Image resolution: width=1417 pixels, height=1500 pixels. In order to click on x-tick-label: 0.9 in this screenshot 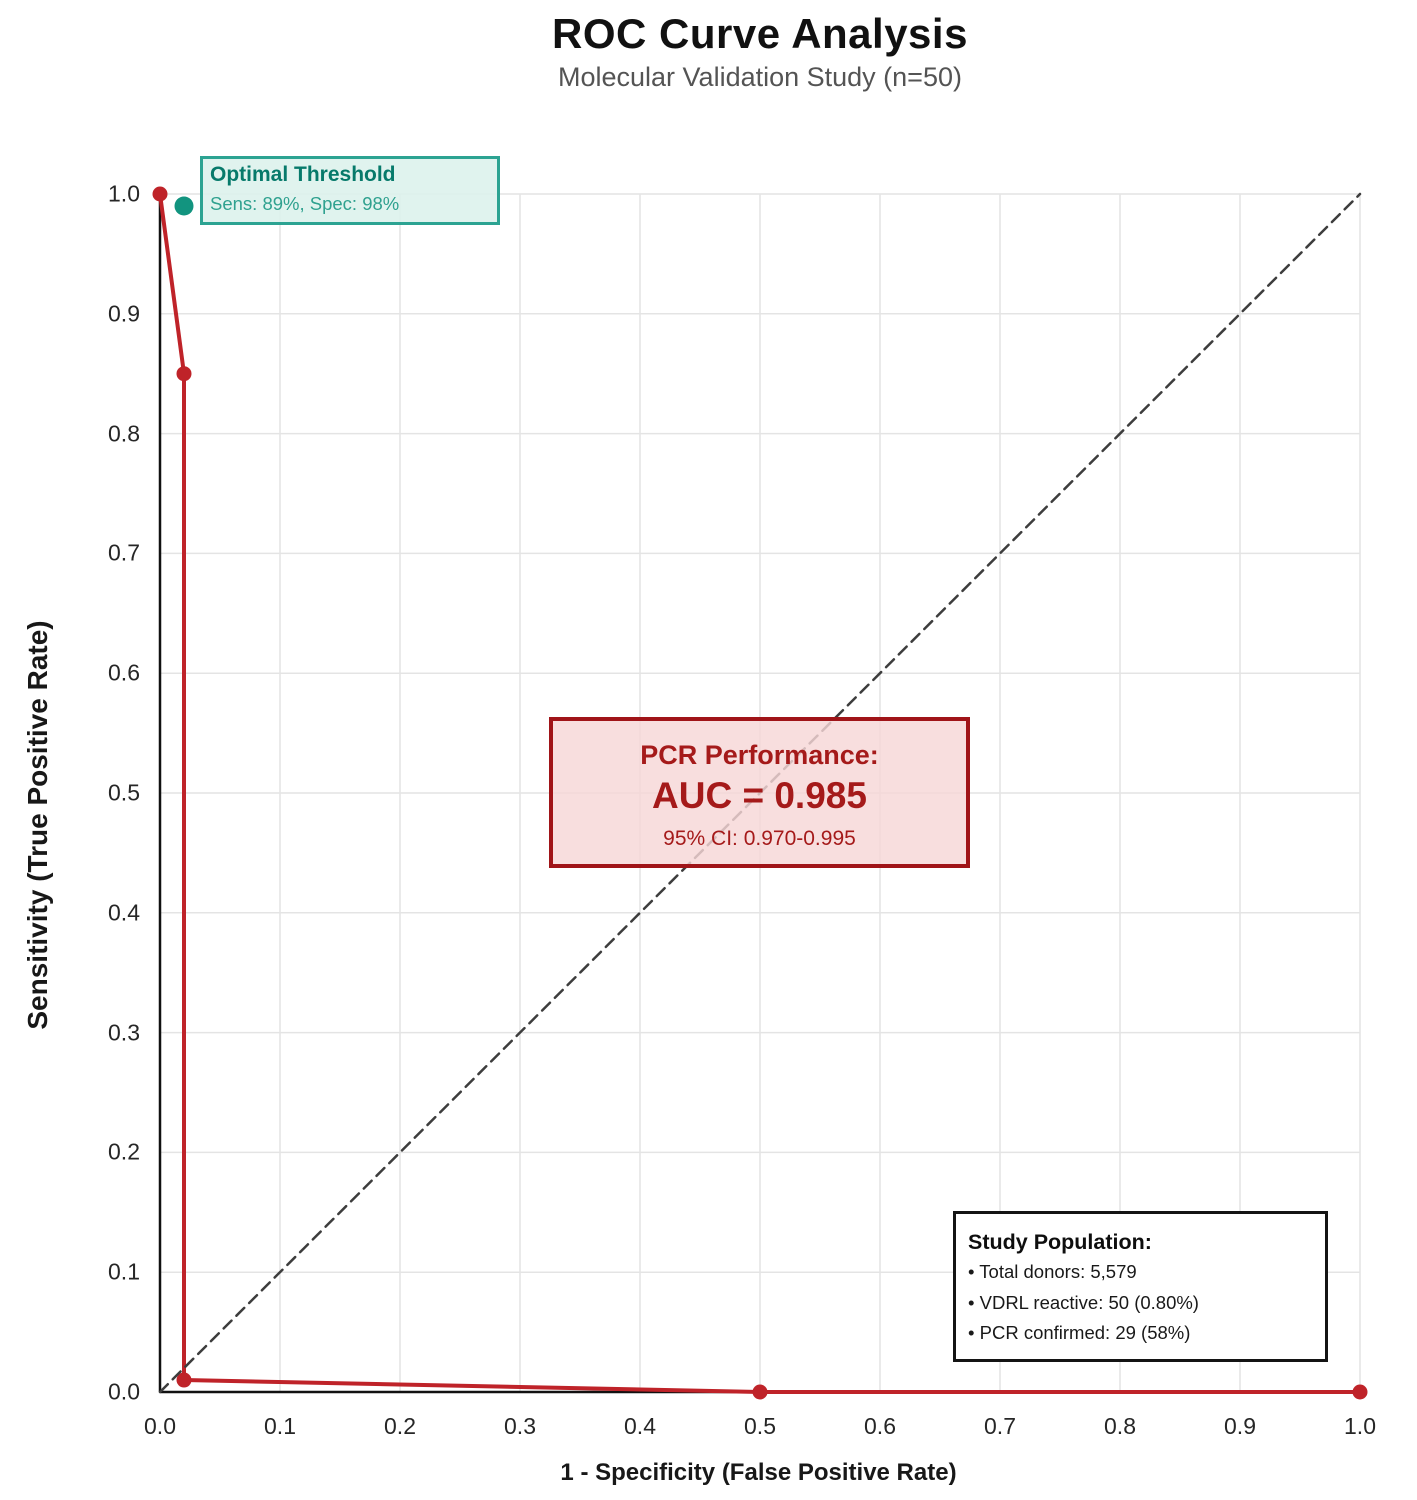, I will do `click(1240, 1426)`.